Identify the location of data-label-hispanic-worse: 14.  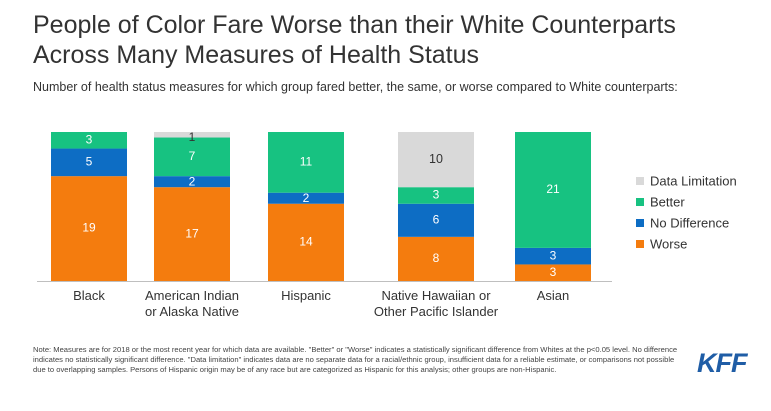
(306, 242).